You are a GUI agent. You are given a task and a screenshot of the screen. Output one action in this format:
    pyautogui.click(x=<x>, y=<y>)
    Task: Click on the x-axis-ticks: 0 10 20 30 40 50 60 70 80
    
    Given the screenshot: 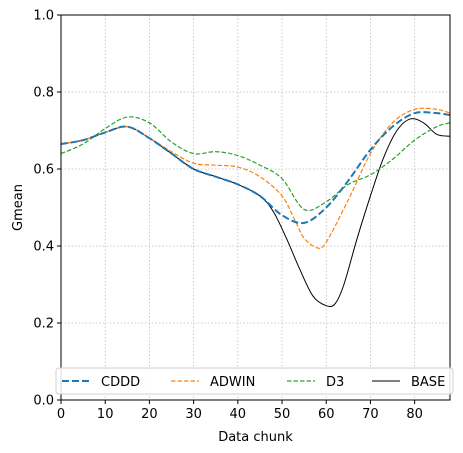 What is the action you would take?
    pyautogui.click(x=240, y=411)
    